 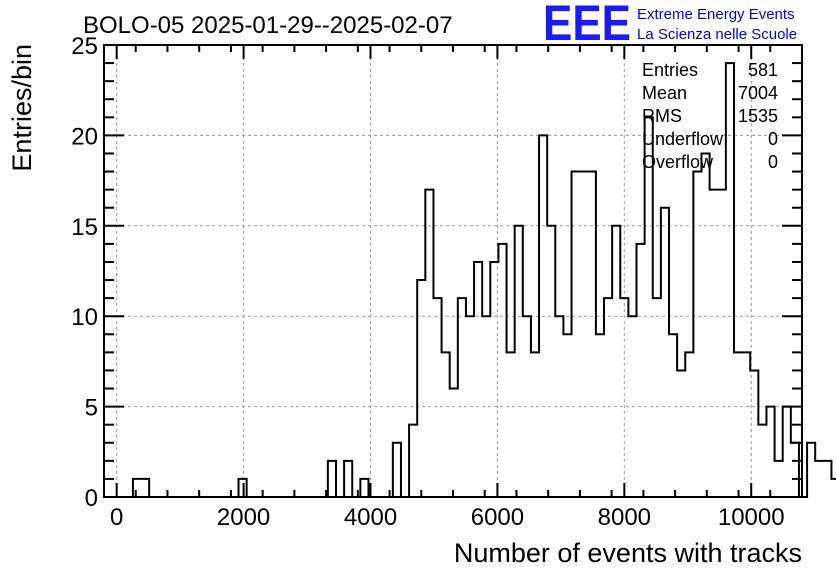 What do you see at coordinates (497, 517) in the screenshot?
I see `x-tick-label: 6000` at bounding box center [497, 517].